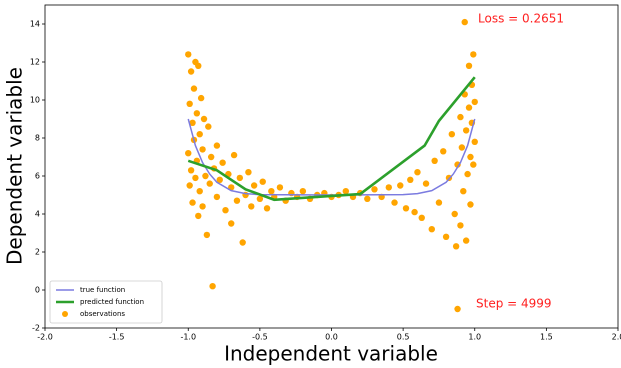  I want to click on x-tick-label: -1.0, so click(188, 337).